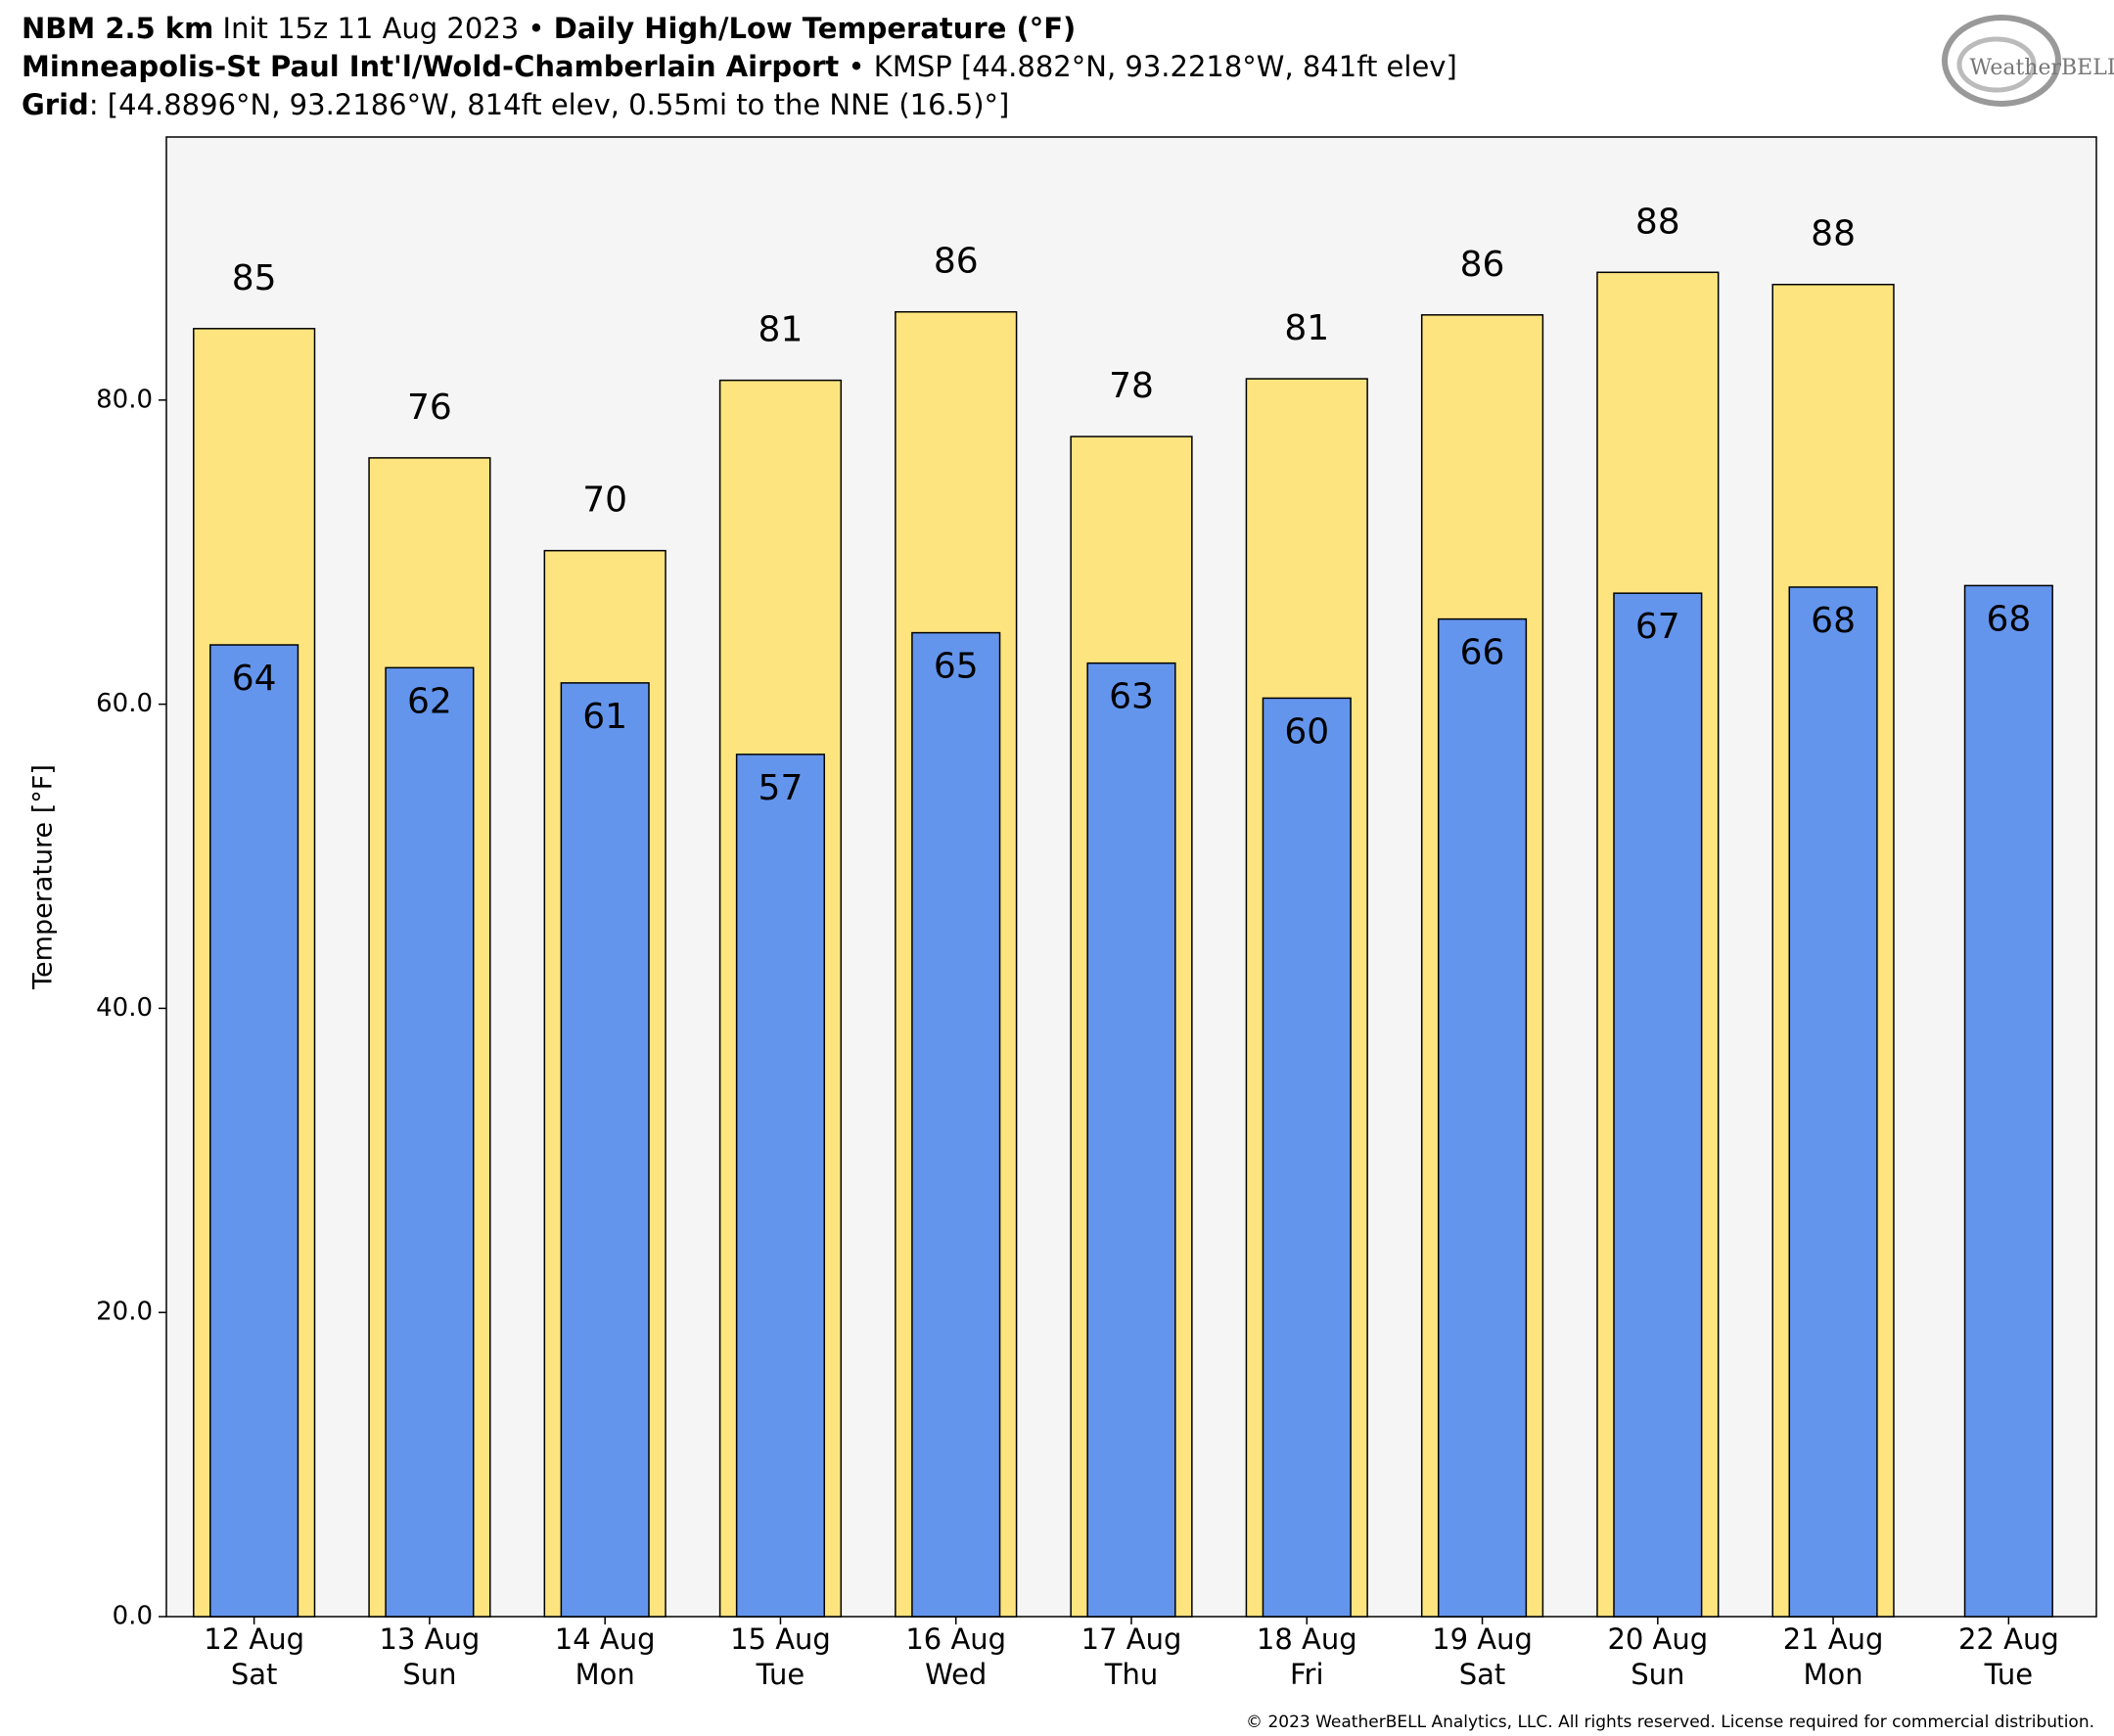 The image size is (2114, 1736). Describe the element at coordinates (1131, 1639) in the screenshot. I see `x-tick-label: 17 Aug` at that location.